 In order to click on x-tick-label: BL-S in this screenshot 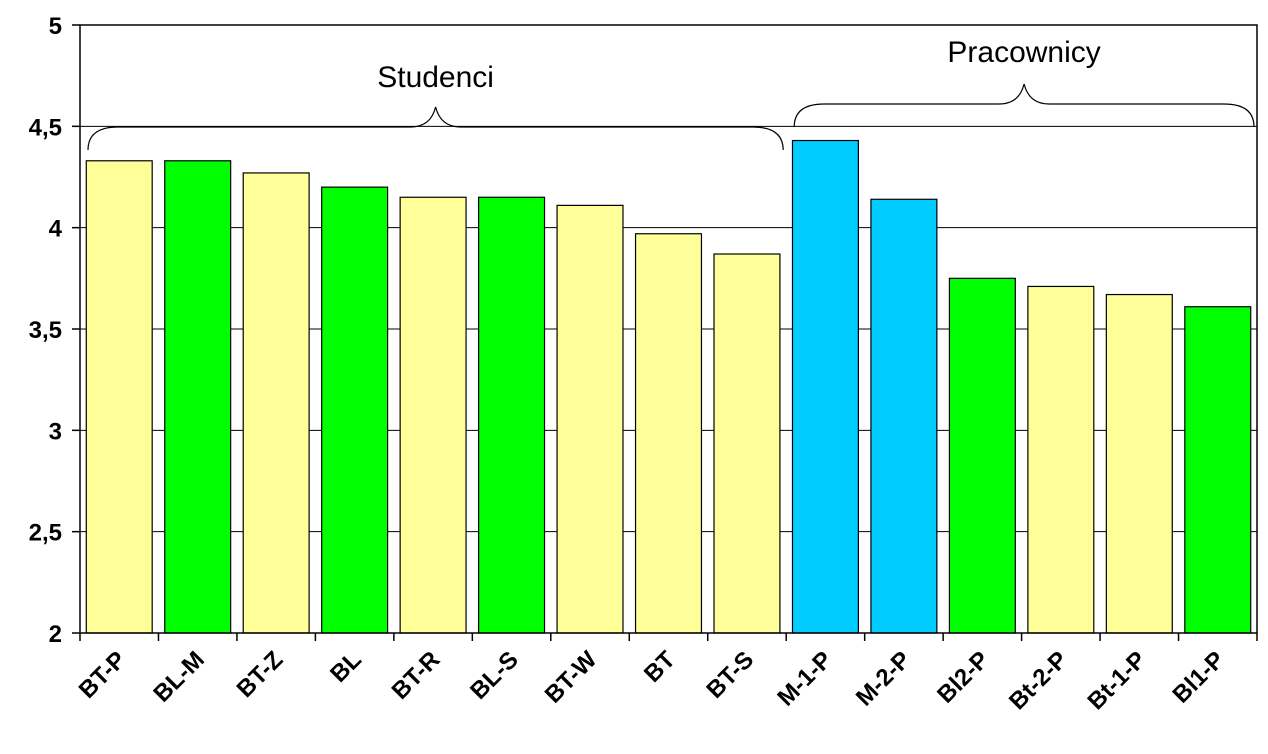, I will do `click(494, 675)`.